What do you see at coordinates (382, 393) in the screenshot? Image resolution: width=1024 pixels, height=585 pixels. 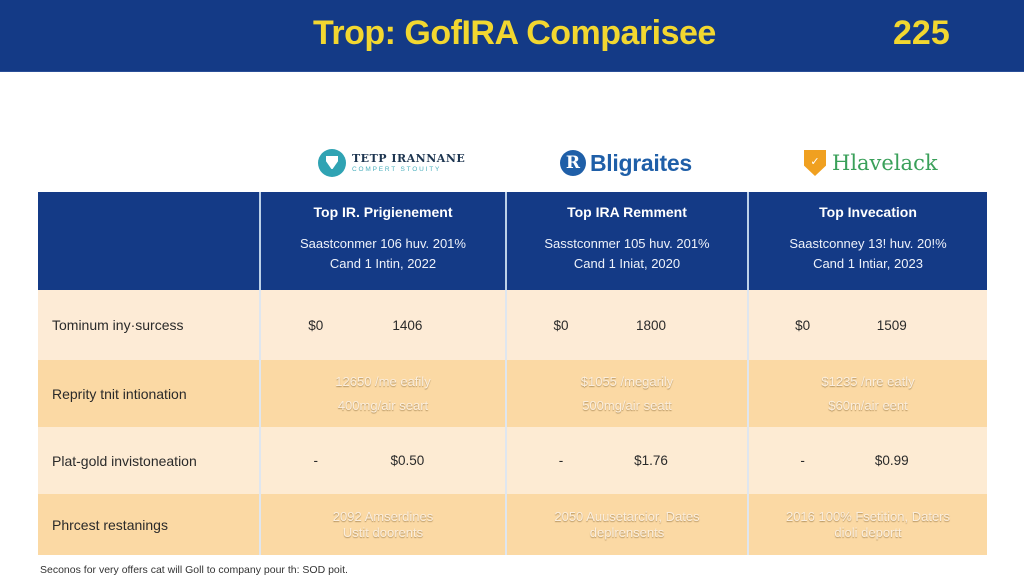 I see `table-cell: 12650 /me eafily 400mg/air seart` at bounding box center [382, 393].